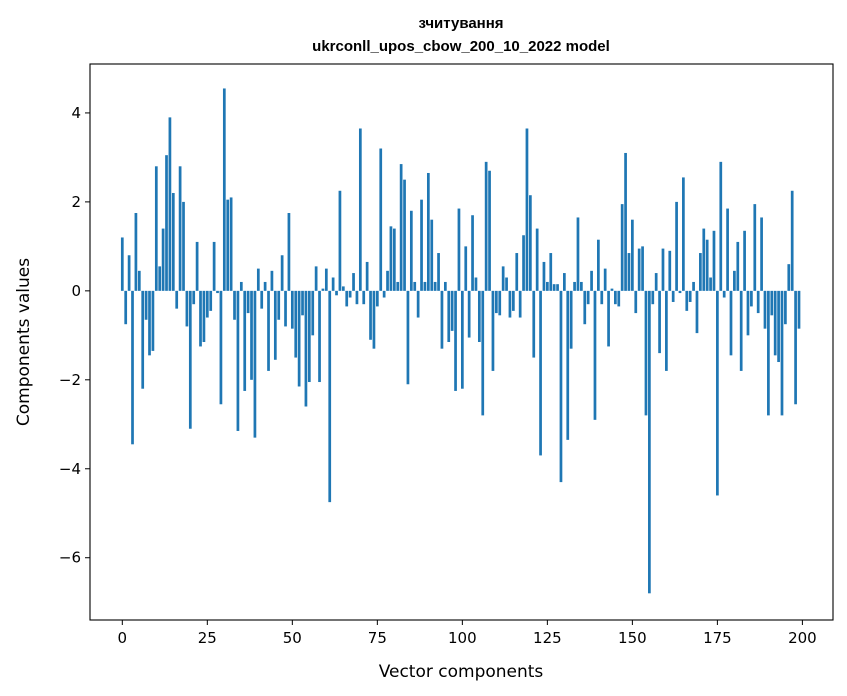 The width and height of the screenshot is (847, 696). Describe the element at coordinates (547, 638) in the screenshot. I see `x-tick-label: 125` at that location.